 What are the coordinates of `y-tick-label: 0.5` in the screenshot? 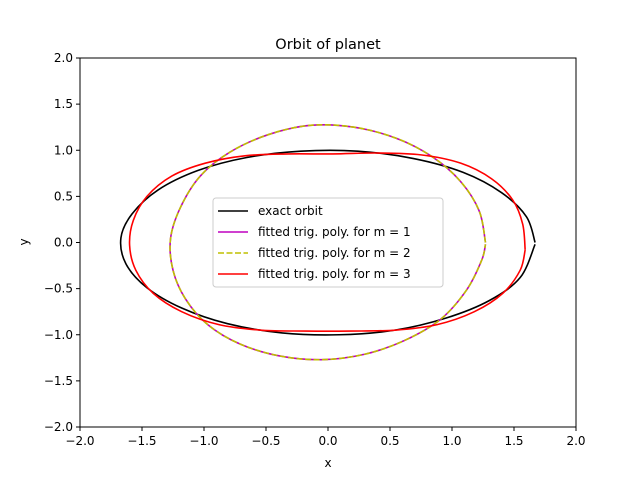 It's located at (63, 196).